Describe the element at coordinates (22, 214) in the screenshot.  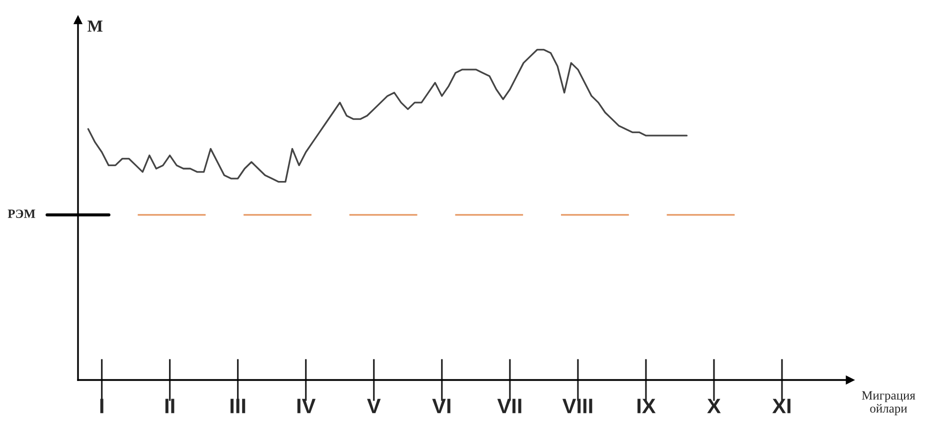
I see `ref-line-label: РЭМ` at that location.